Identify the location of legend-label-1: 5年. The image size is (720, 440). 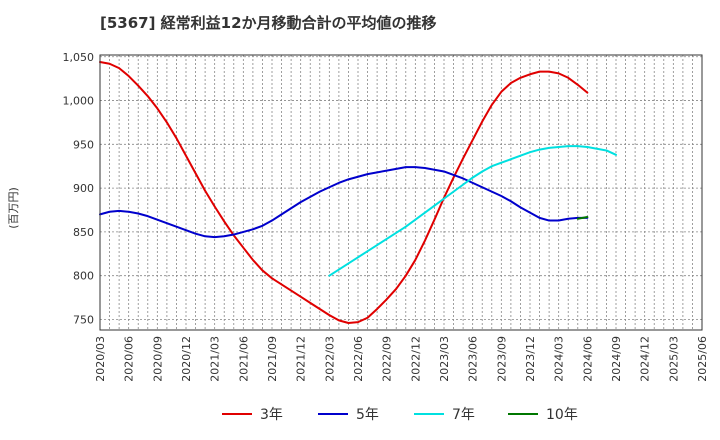
(367, 415).